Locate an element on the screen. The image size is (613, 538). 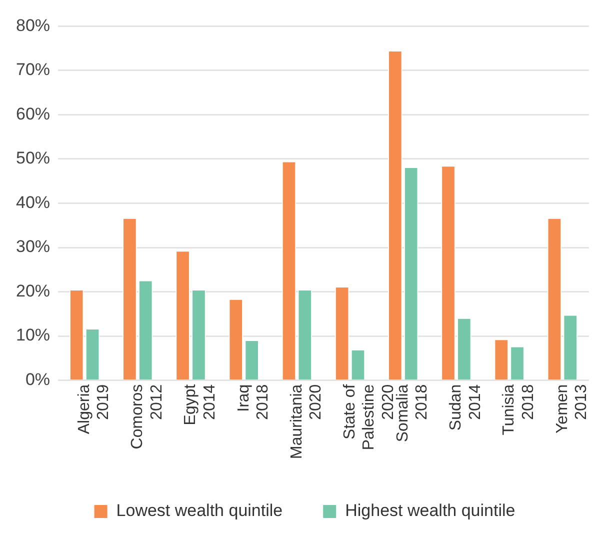
y-tick-label: 40% is located at coordinates (33, 202).